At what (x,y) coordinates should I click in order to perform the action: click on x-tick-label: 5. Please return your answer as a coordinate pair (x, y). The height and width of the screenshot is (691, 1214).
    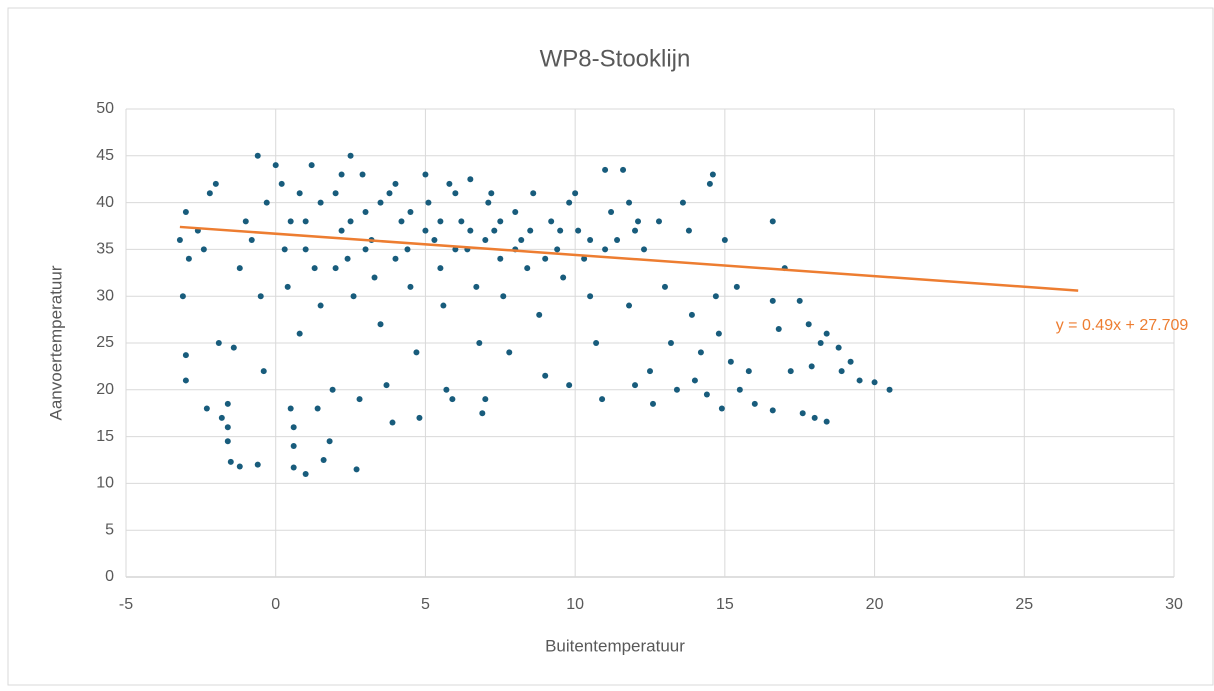
    Looking at the image, I should click on (425, 604).